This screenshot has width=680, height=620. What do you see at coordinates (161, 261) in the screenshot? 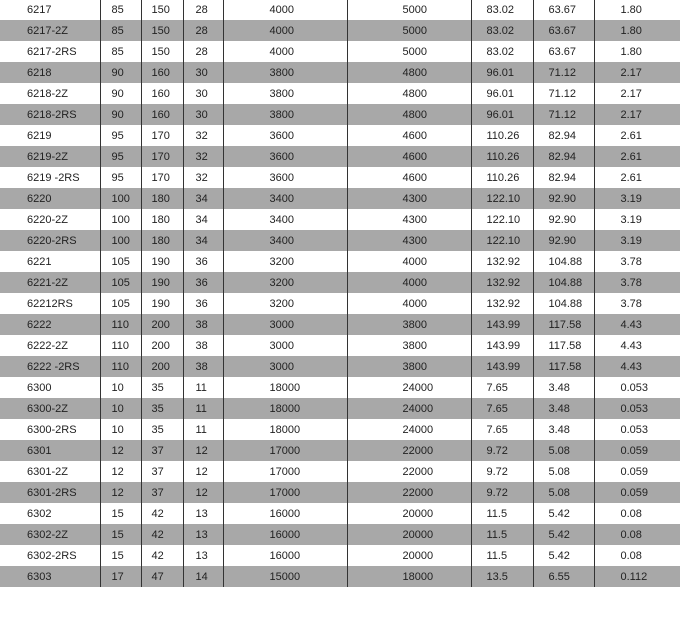
I see `table-cell: 190` at bounding box center [161, 261].